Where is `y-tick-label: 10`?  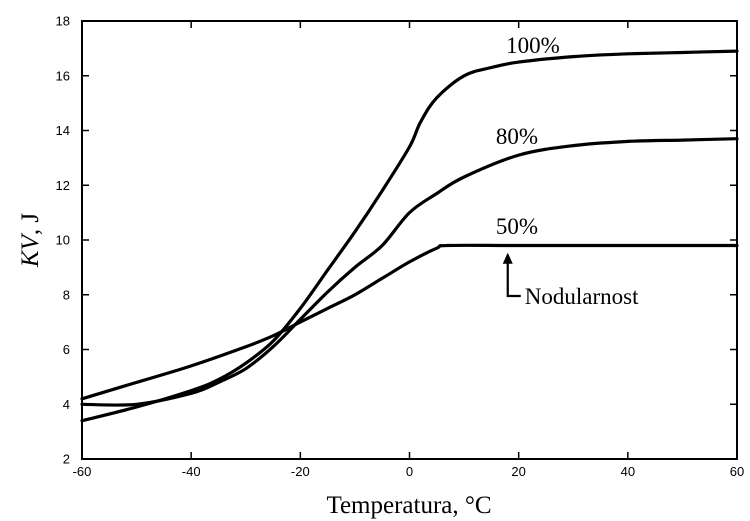 y-tick-label: 10 is located at coordinates (63, 240).